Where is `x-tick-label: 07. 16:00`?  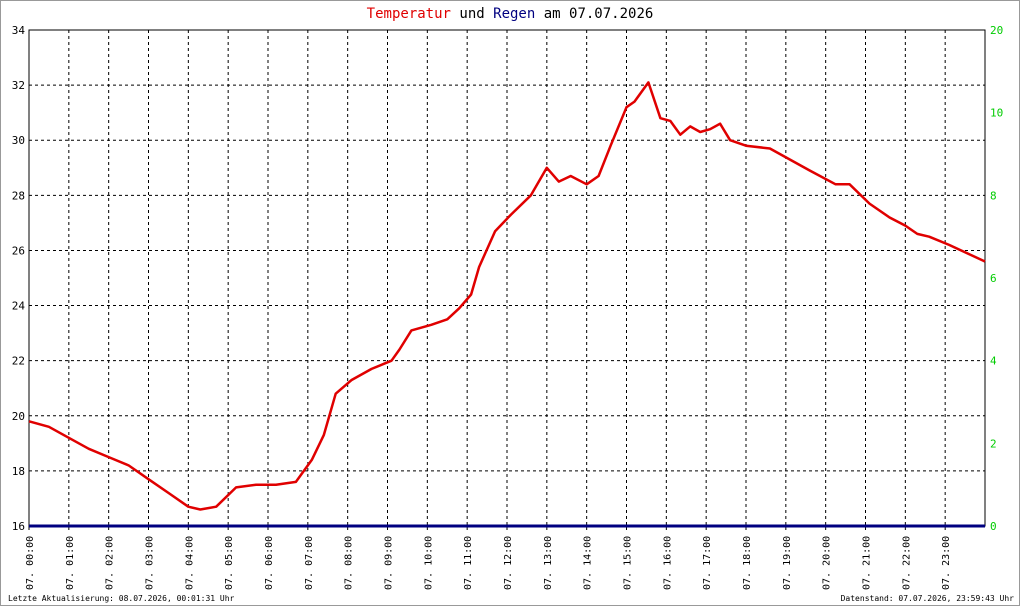
x-tick-label: 07. 16:00 is located at coordinates (667, 563).